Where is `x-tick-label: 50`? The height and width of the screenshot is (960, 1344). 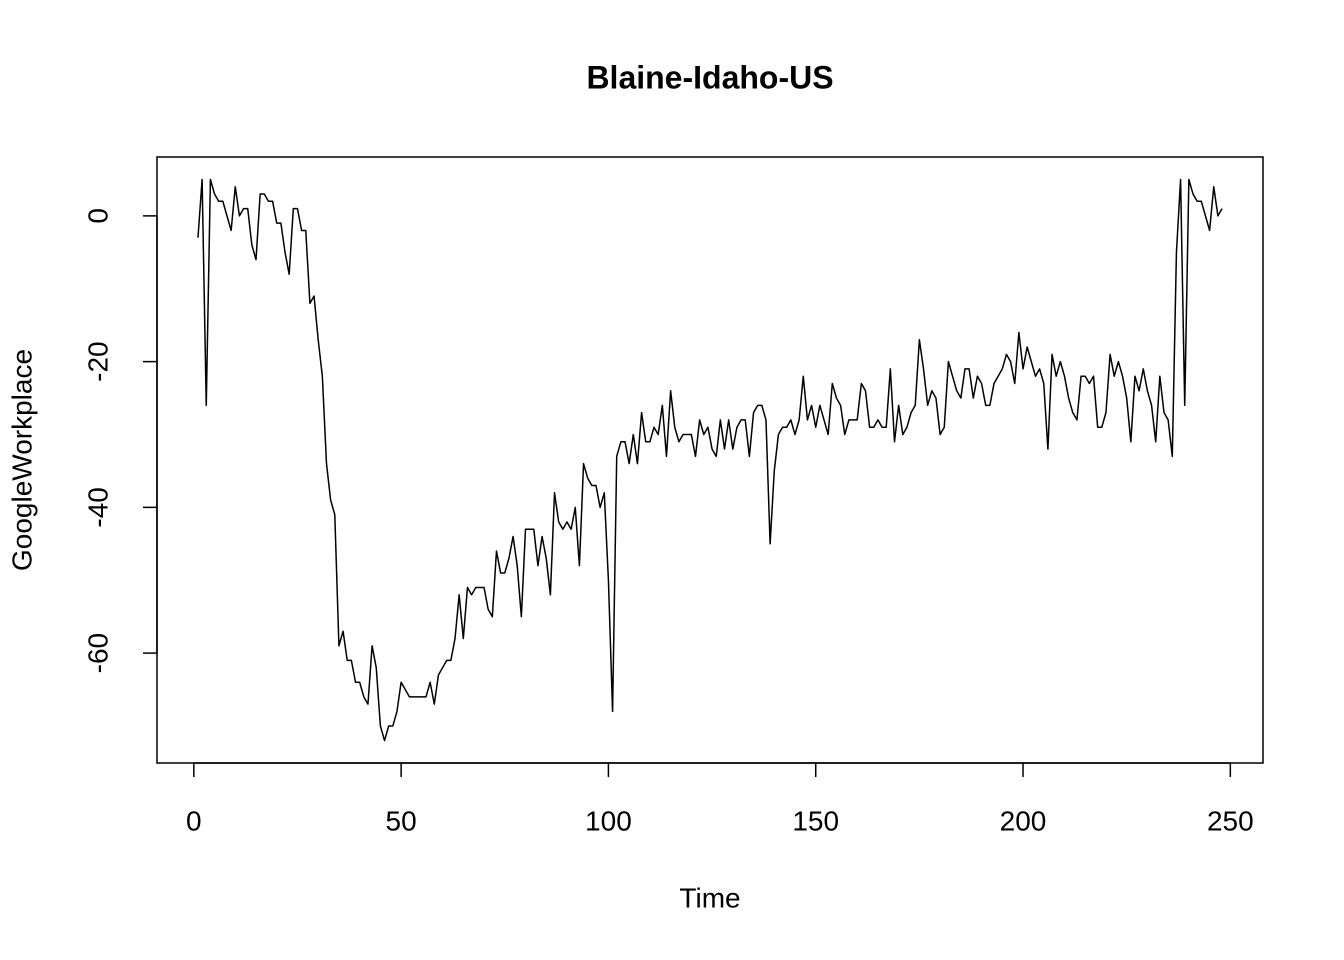
x-tick-label: 50 is located at coordinates (401, 820).